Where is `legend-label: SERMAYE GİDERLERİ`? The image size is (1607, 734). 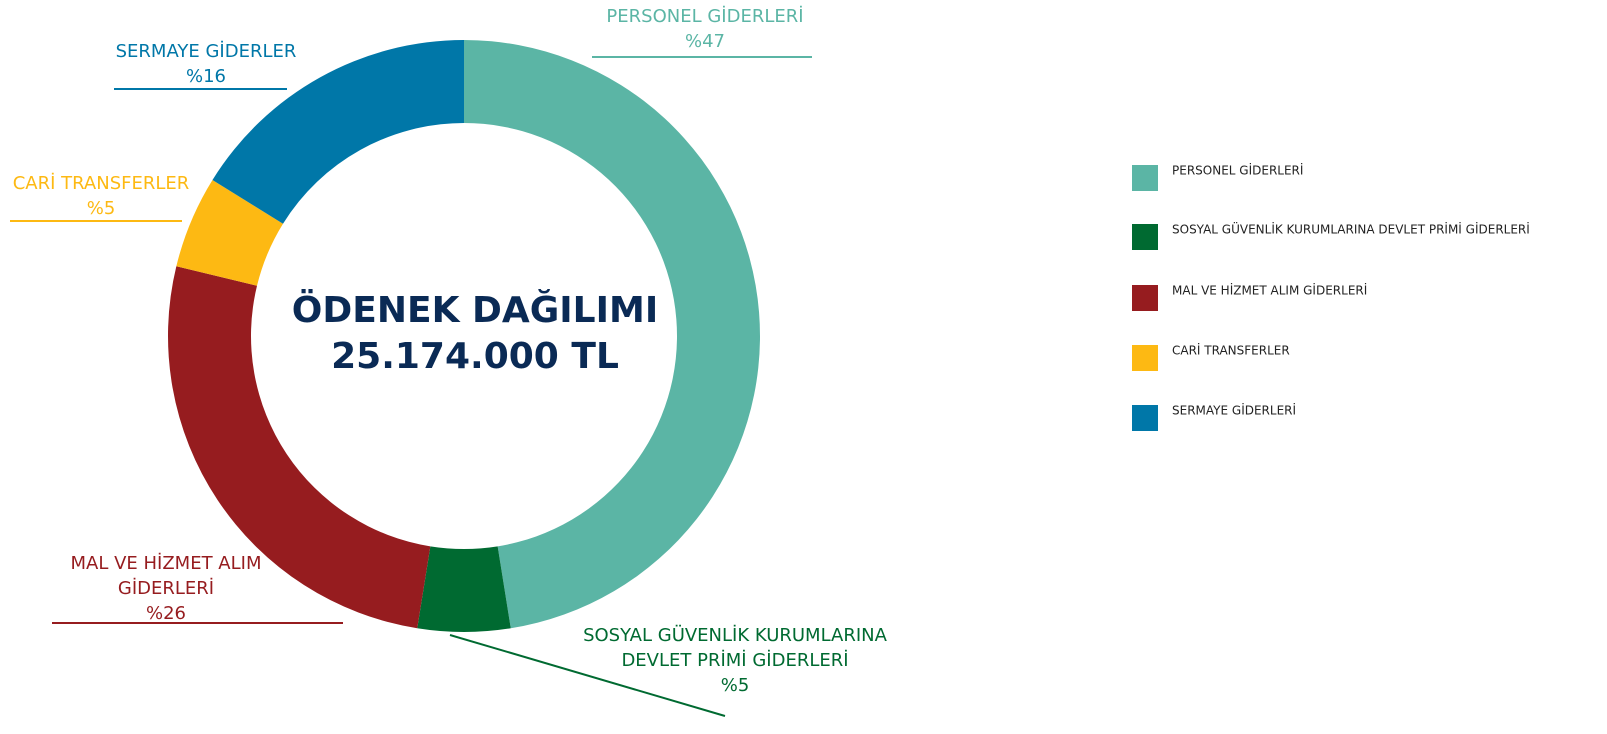
legend-label: SERMAYE GİDERLERİ is located at coordinates (1234, 410).